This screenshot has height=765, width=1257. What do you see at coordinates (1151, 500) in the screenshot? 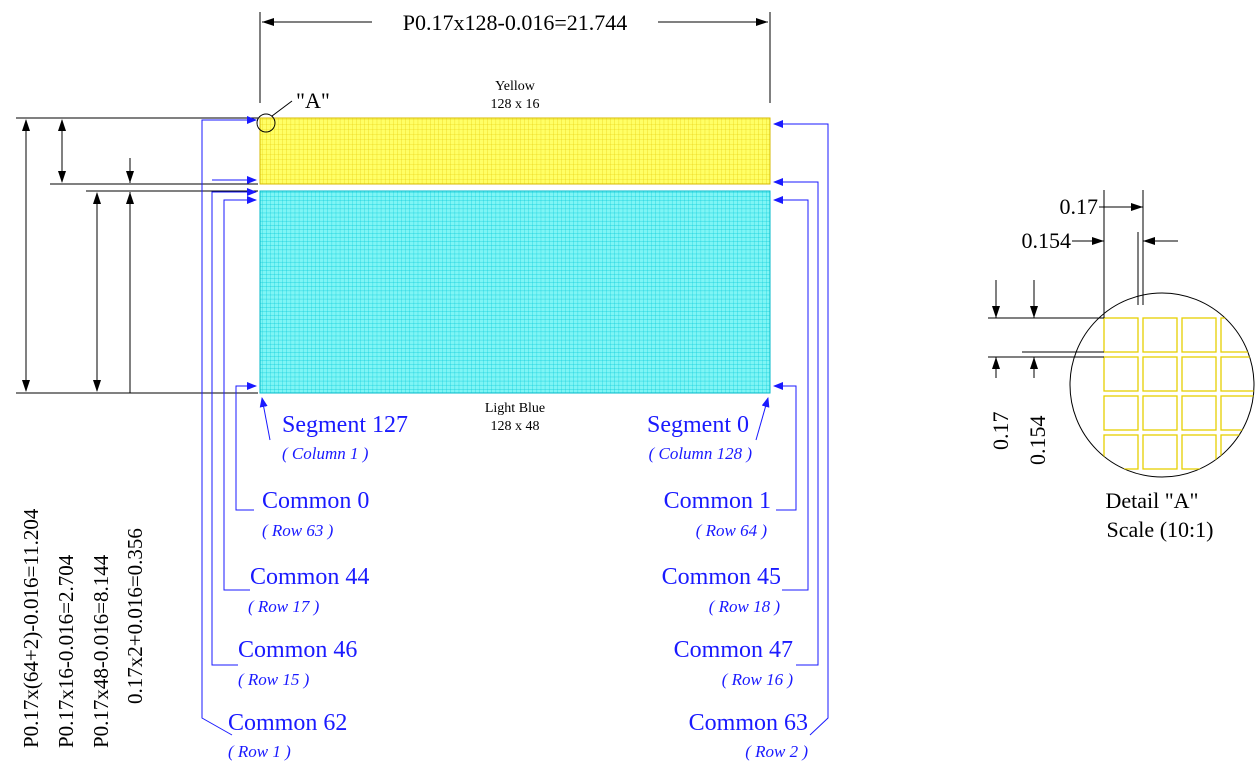
I see `detail-caption-title: Detail "A"` at bounding box center [1151, 500].